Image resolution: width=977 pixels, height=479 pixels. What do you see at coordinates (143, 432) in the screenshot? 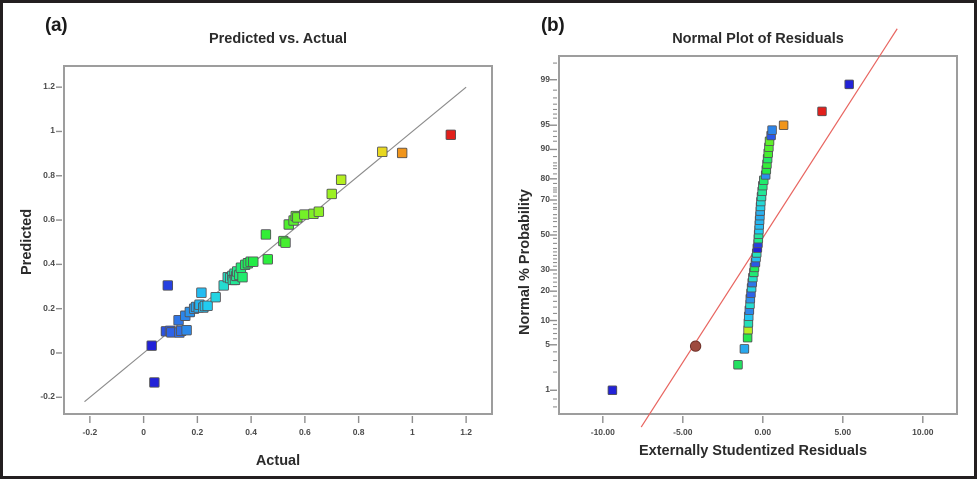
I see `panel-a-x-tick-0: 0` at bounding box center [143, 432].